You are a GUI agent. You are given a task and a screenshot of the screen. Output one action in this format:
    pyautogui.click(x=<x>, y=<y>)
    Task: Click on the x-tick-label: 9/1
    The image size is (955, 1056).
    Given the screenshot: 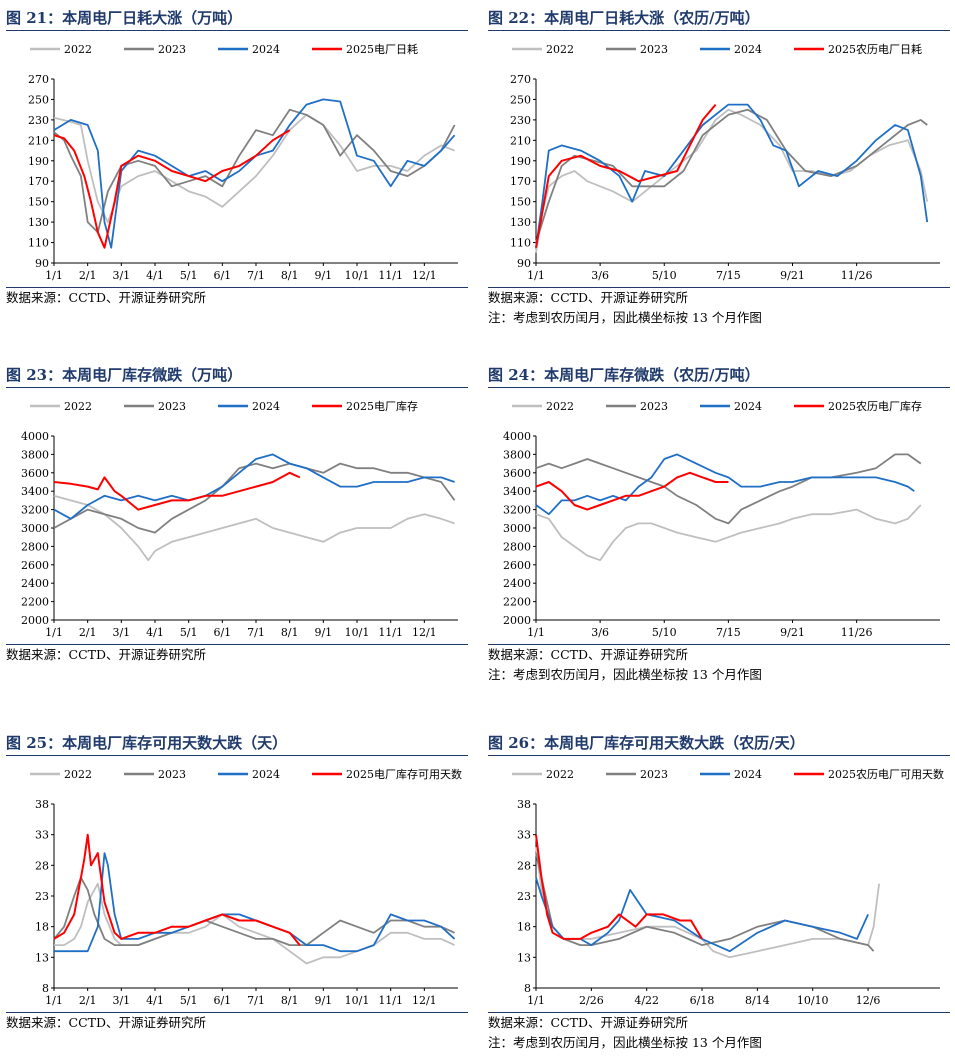 What is the action you would take?
    pyautogui.click(x=323, y=275)
    